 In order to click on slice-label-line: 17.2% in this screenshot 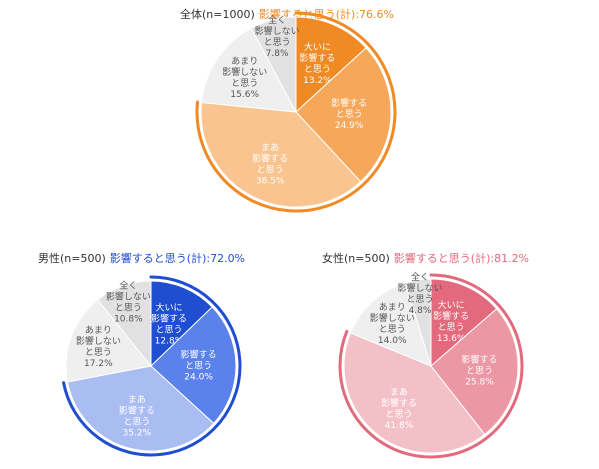, I will do `click(98, 364)`.